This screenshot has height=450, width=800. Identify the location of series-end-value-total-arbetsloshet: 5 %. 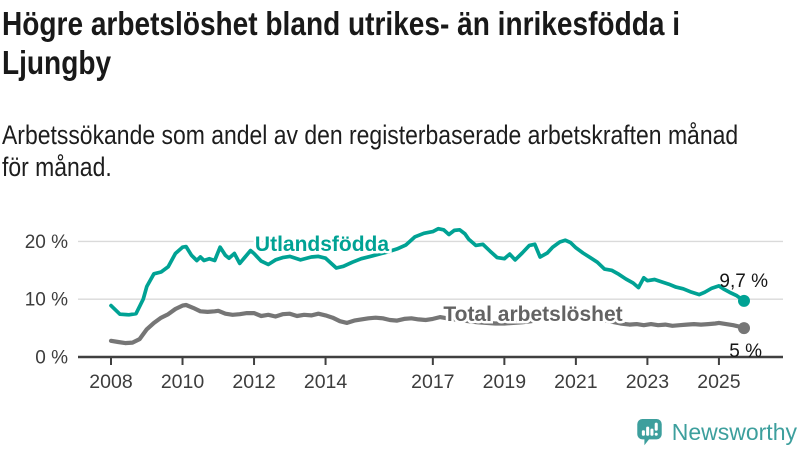
(745, 351).